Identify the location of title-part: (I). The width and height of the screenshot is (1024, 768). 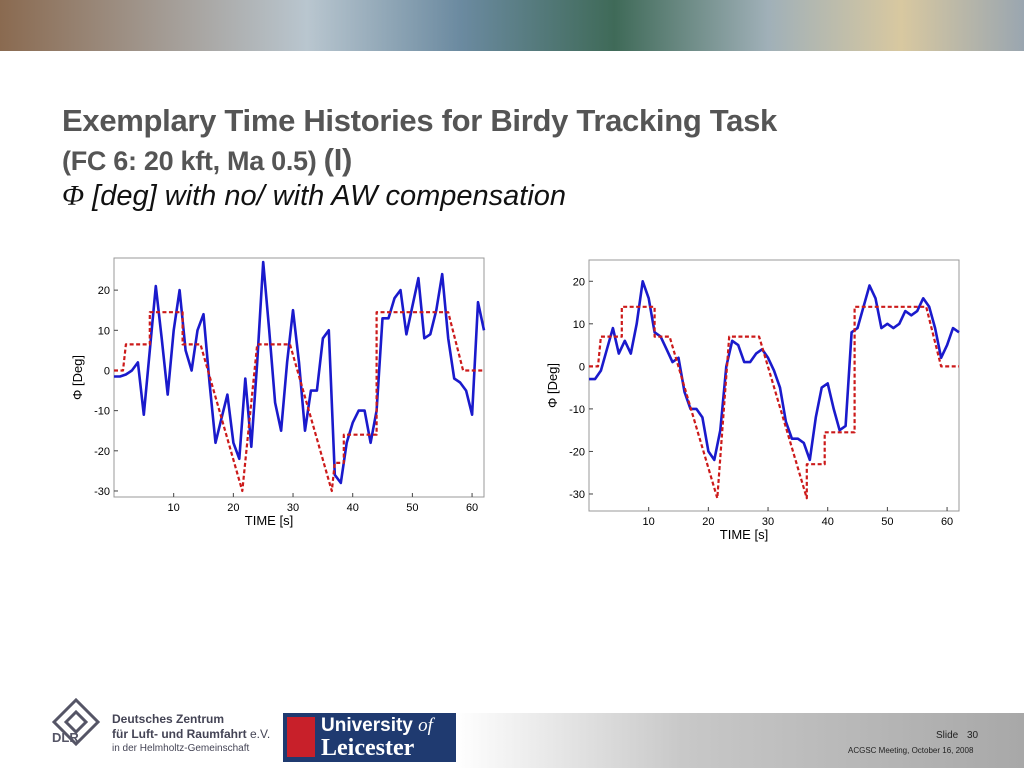
(338, 159).